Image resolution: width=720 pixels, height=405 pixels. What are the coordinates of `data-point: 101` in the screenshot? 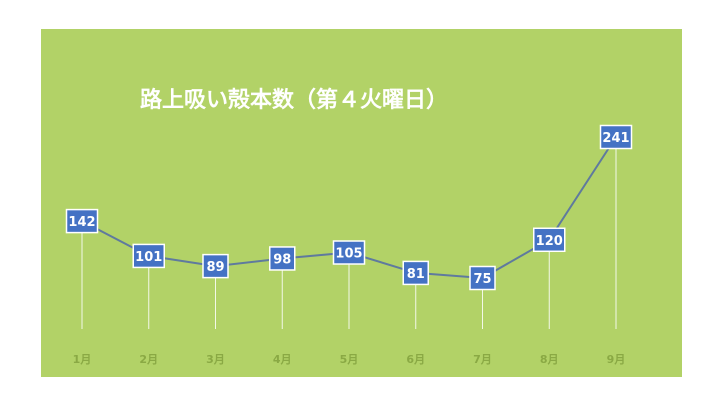 It's located at (148, 256).